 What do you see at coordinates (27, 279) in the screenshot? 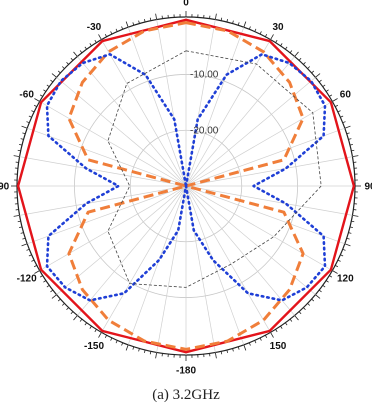
I see `angle-tick-label: -120` at bounding box center [27, 279].